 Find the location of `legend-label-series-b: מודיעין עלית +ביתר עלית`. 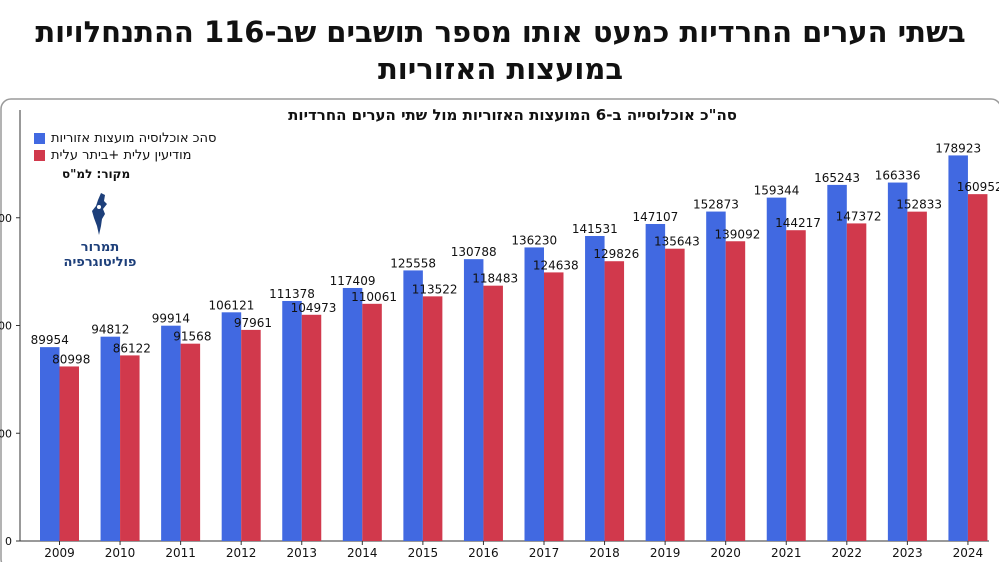

legend-label-series-b: מודיעין עלית +ביתר עלית is located at coordinates (121, 155).